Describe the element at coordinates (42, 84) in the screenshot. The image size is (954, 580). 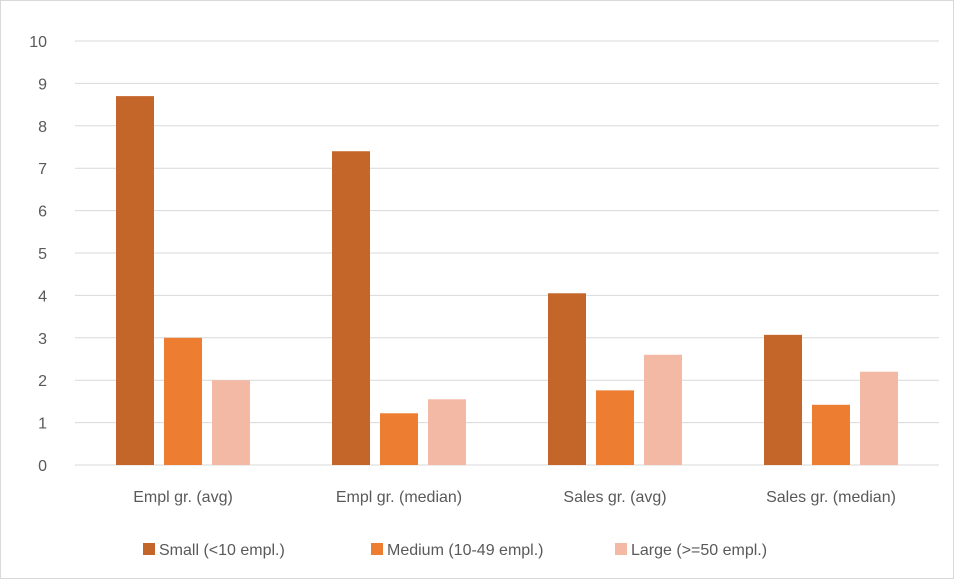
I see `y-tick-label: 9` at that location.